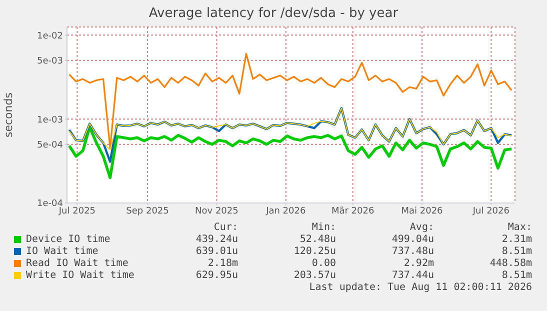  I want to click on x-tick-label: Jul 2025, so click(77, 211).